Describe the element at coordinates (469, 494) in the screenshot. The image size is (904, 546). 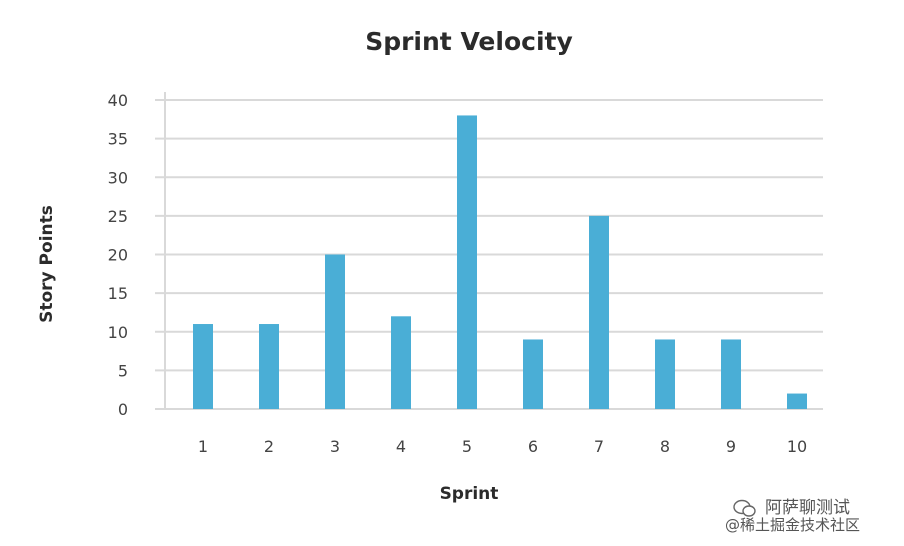
I see `x-axis-label: Sprint` at that location.